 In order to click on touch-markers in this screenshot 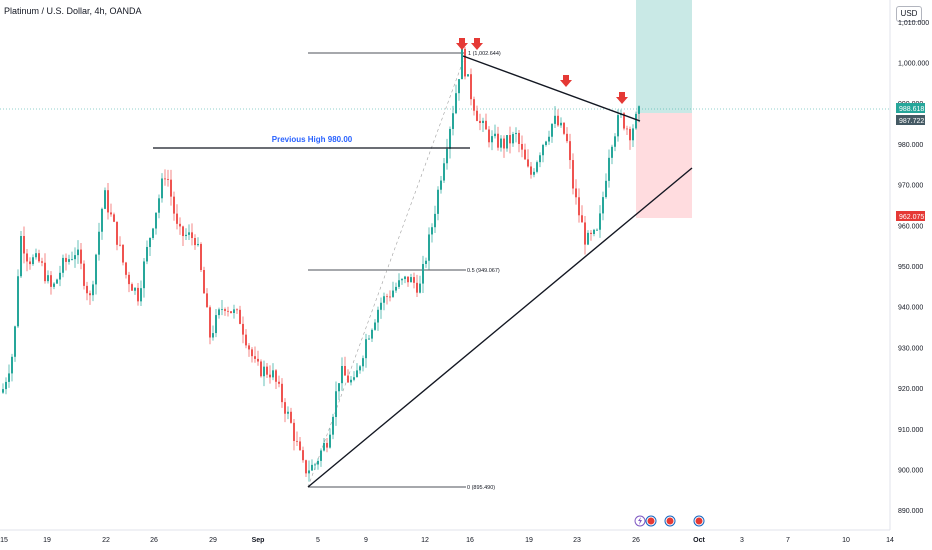, I will do `click(542, 71)`.